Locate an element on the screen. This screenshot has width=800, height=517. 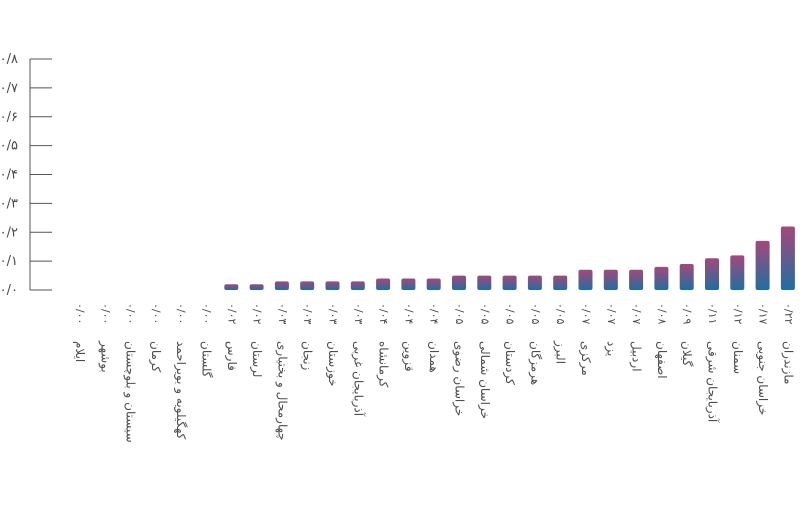
category-label: اصفهان is located at coordinates (662, 360).